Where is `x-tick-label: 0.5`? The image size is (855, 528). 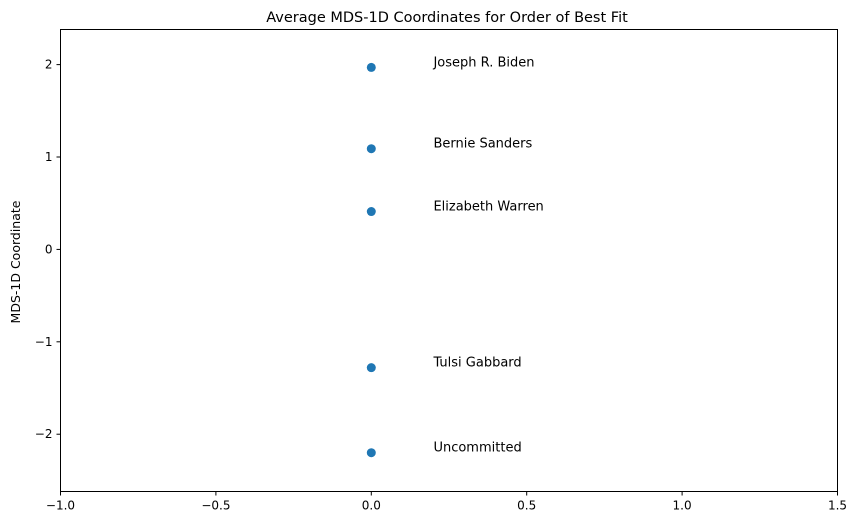
x-tick-label: 0.5 is located at coordinates (526, 506).